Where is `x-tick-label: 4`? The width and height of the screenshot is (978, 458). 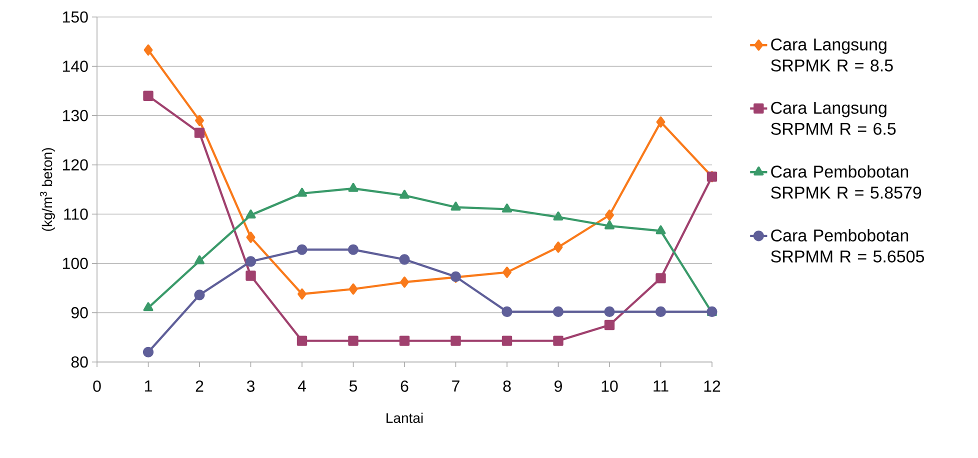
x-tick-label: 4 is located at coordinates (302, 386).